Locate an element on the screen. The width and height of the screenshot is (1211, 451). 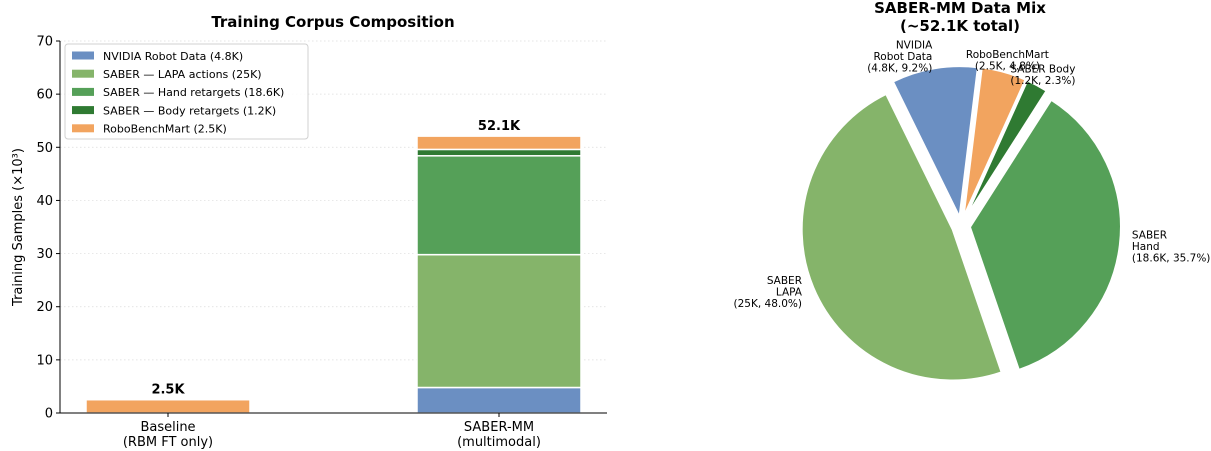
pie-slice-label: RoboBenchMart is located at coordinates (1007, 55).